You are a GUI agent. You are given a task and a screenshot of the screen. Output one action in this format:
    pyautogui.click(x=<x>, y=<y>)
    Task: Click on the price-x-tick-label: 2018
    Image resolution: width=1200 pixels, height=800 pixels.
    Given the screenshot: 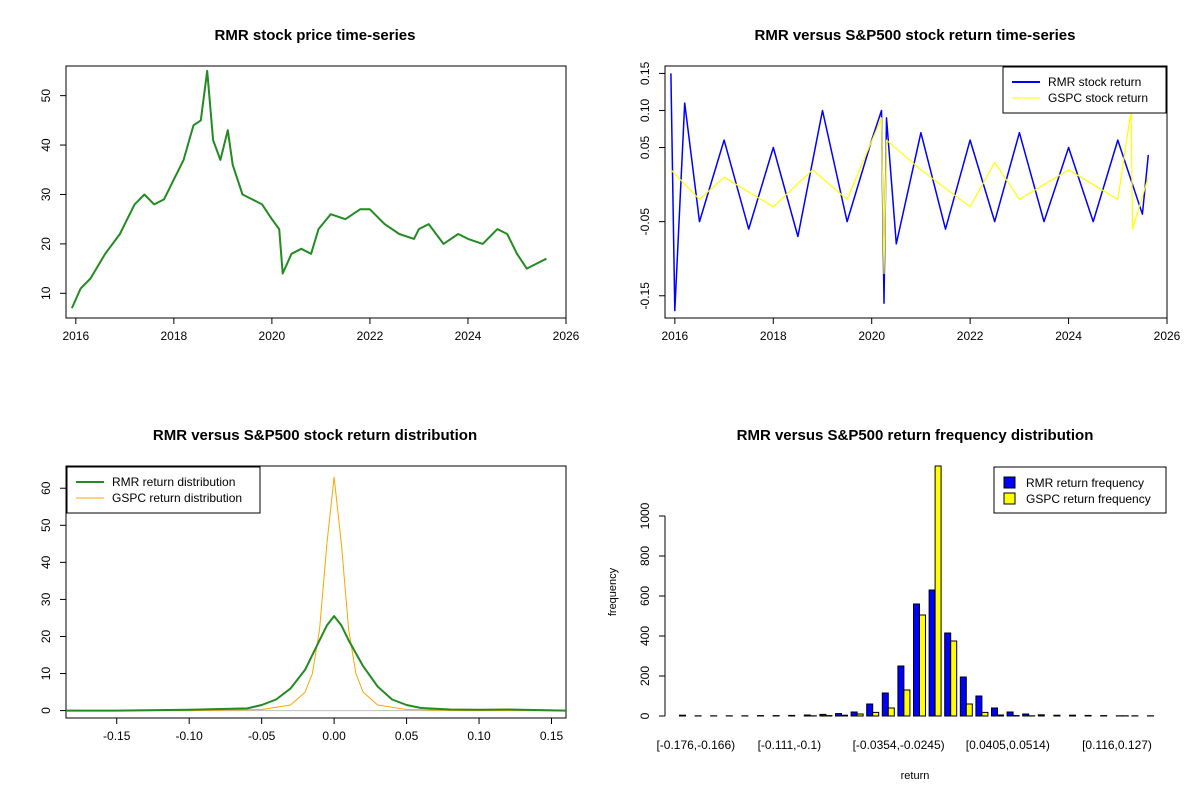 What is the action you would take?
    pyautogui.click(x=173, y=336)
    